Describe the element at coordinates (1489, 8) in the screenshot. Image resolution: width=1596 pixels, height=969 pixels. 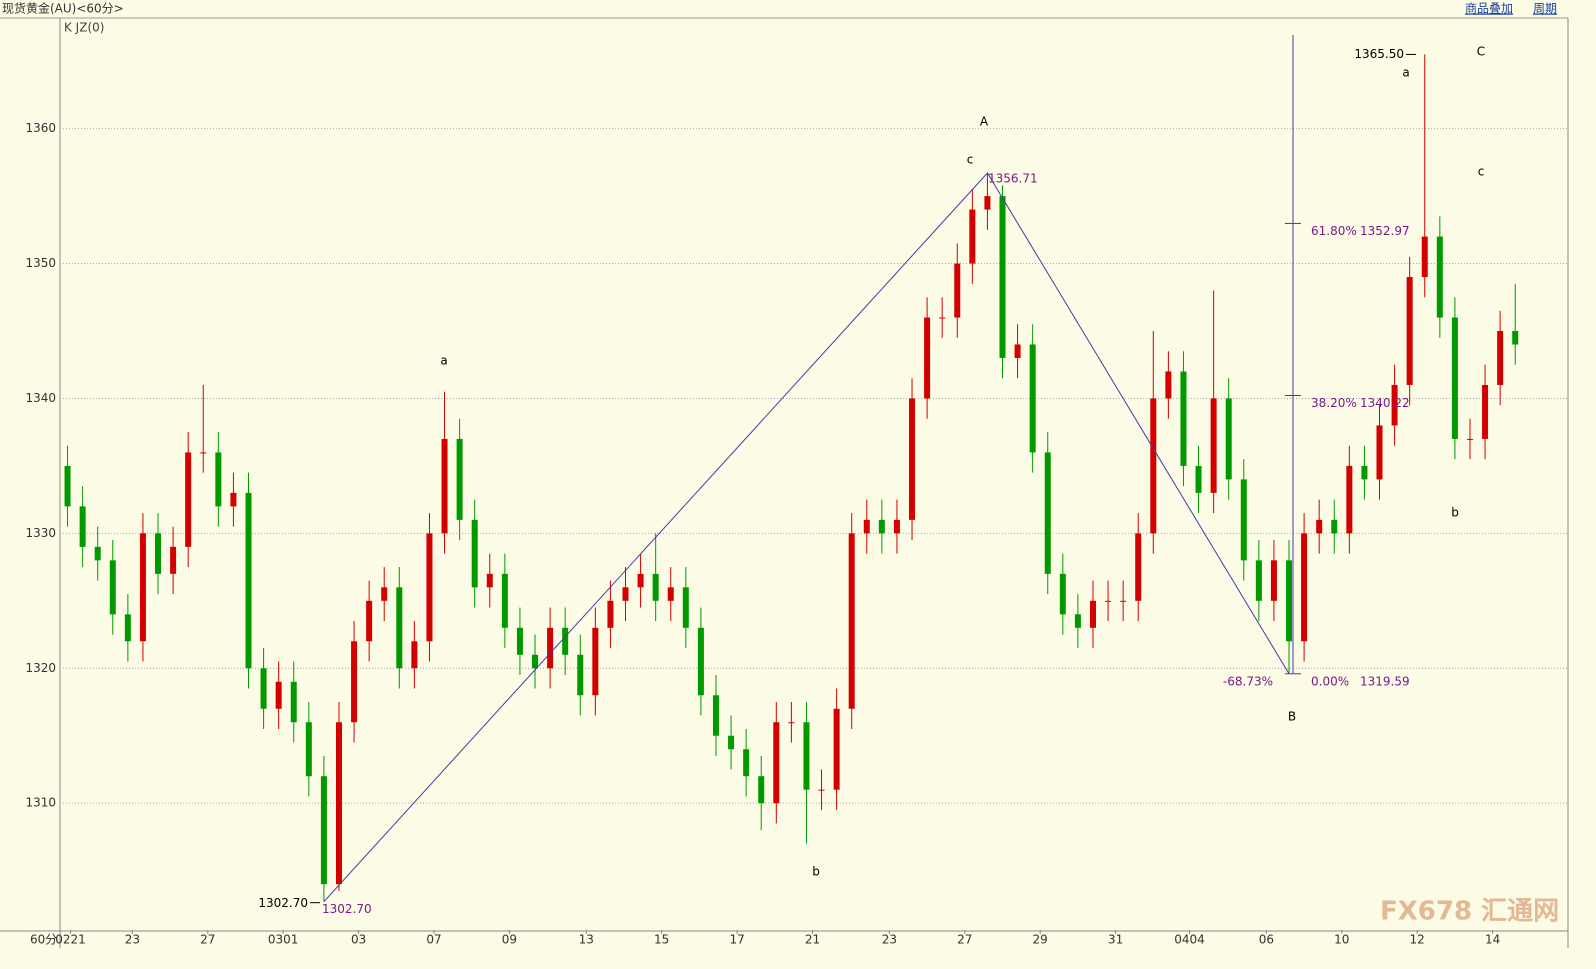
I see `overlay-link: 商品叠加` at that location.